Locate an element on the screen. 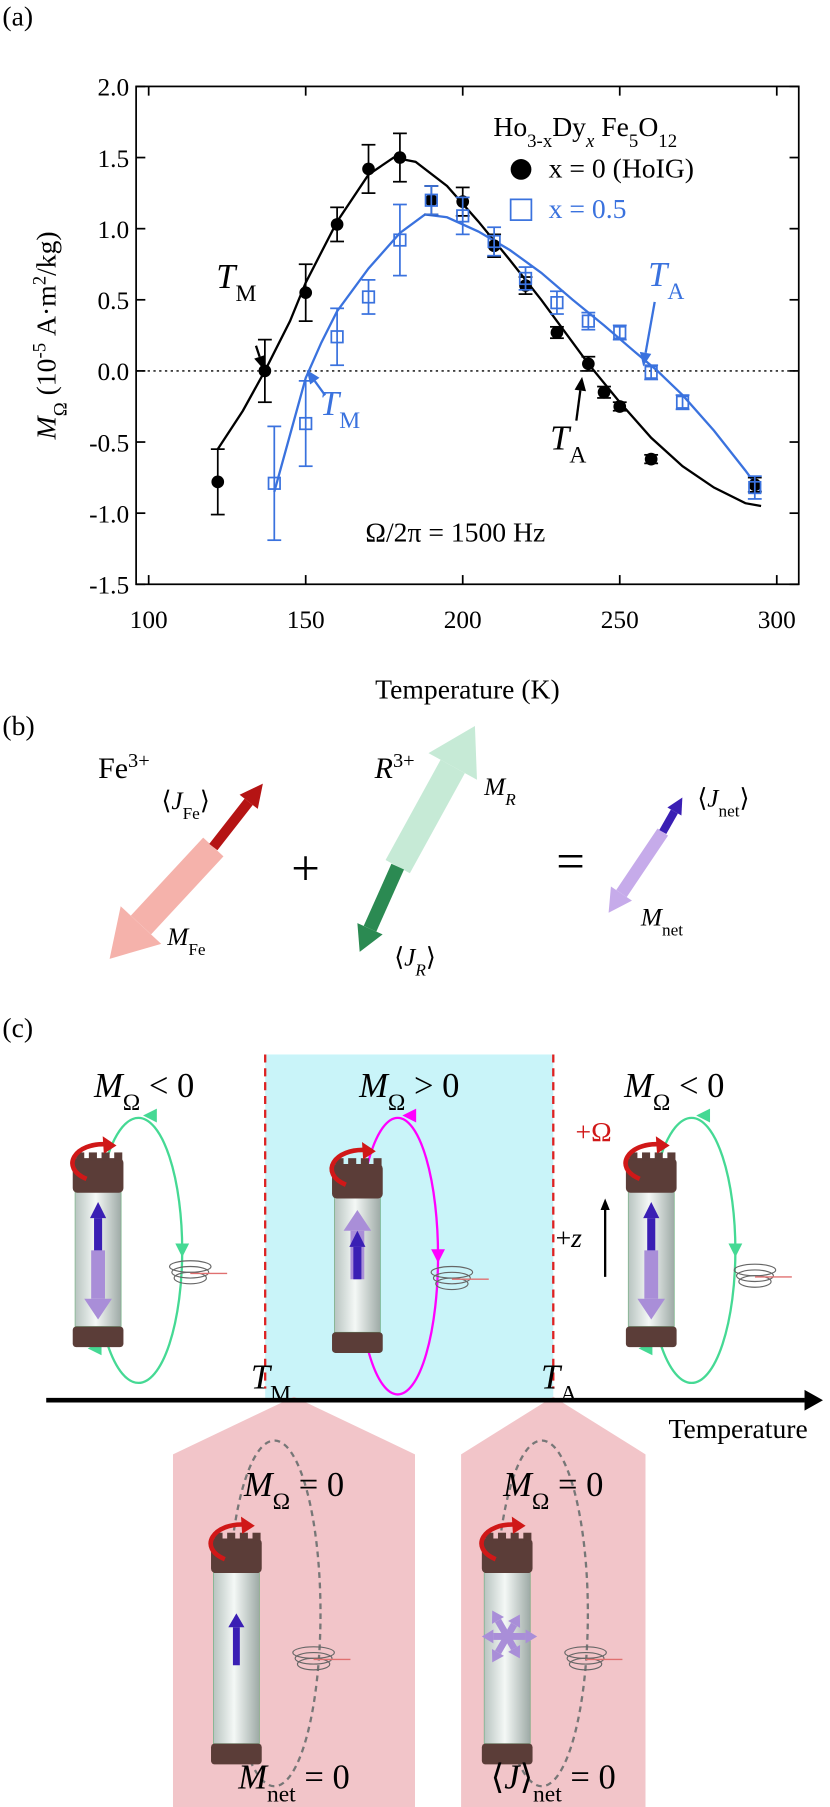 The image size is (830, 1807). annotation: Ω/2π = 1500 Hz is located at coordinates (455, 532).